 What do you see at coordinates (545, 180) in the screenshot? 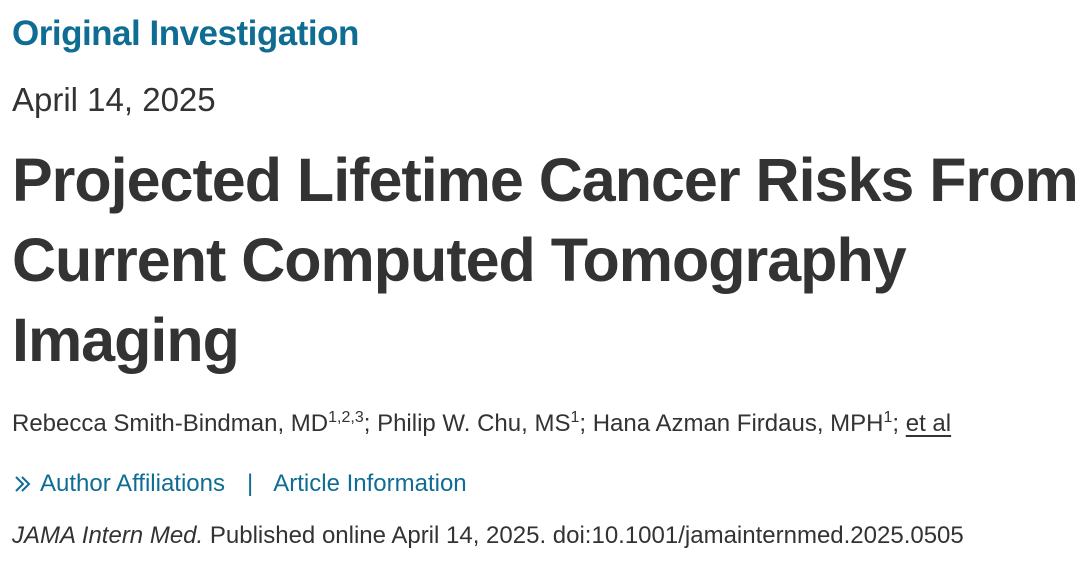
I see `title-line: Projected Lifetime Cancer Risks From` at bounding box center [545, 180].